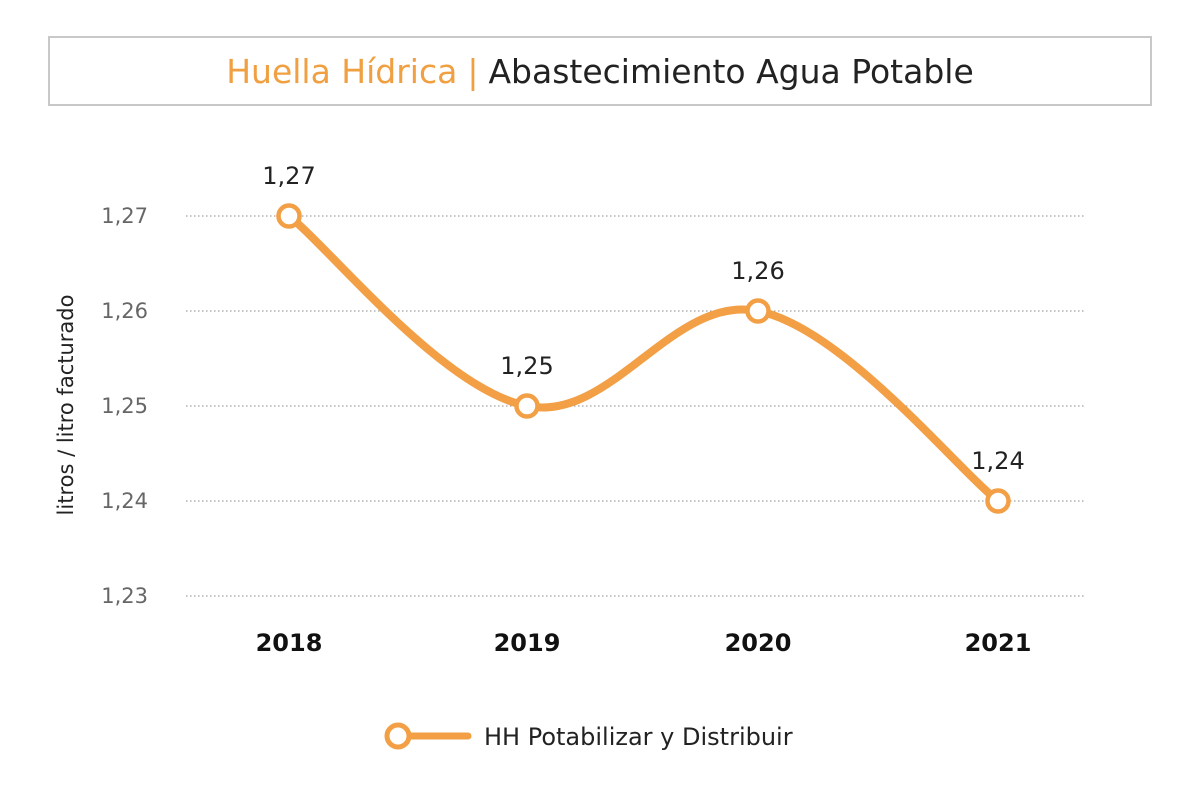  Describe the element at coordinates (526, 366) in the screenshot. I see `data-label: 1,25` at that location.